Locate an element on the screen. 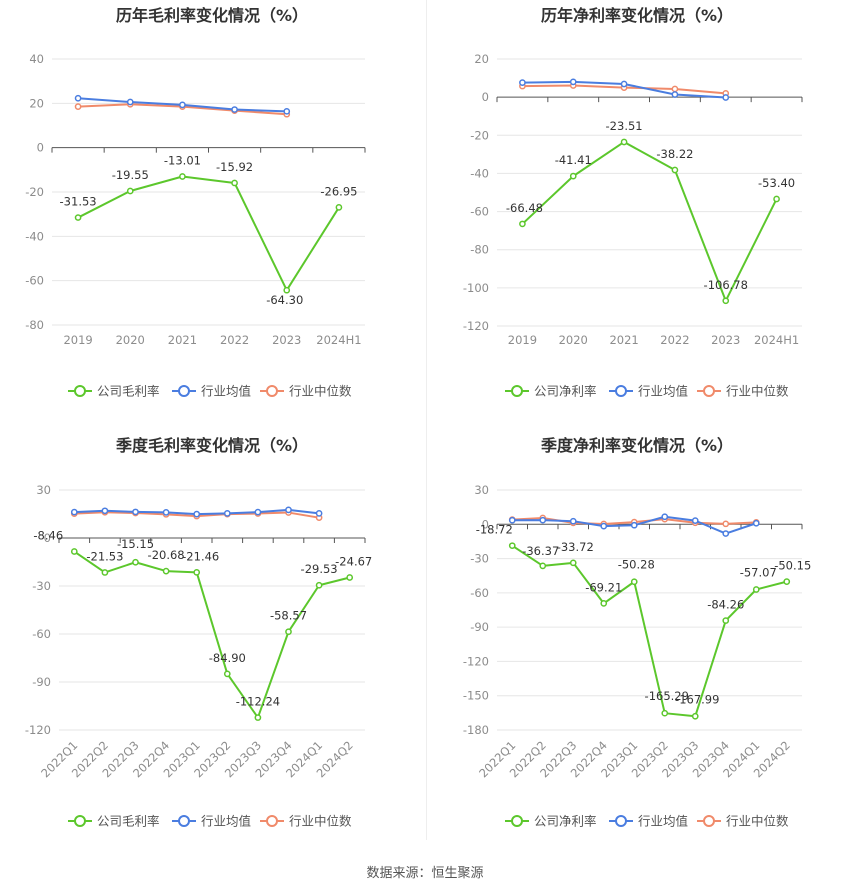 This screenshot has height=891, width=850. data-label: -112.24 is located at coordinates (258, 702).